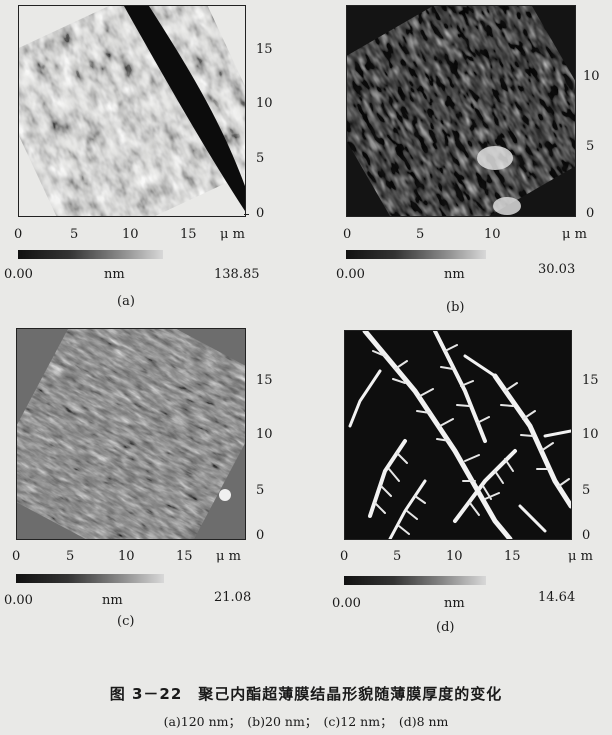 The image size is (612, 735). What do you see at coordinates (131, 434) in the screenshot?
I see `afm-image-c` at bounding box center [131, 434].